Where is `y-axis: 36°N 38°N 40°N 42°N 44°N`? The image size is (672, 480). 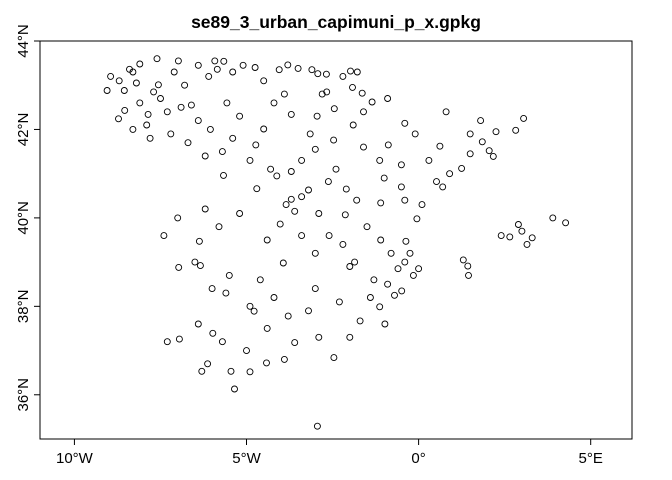 y-axis: 36°N 38°N 40°N 42°N 44°N is located at coordinates (27, 218).